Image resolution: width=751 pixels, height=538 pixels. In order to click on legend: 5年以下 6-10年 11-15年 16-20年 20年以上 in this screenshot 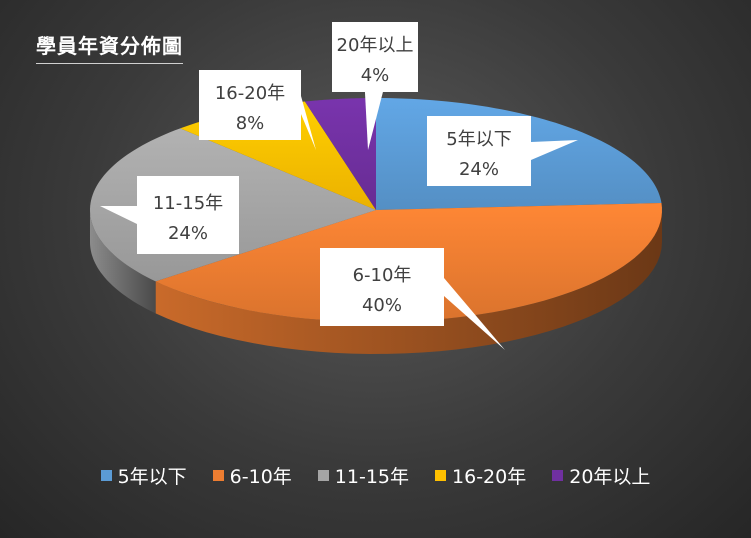, I will do `click(375, 475)`.